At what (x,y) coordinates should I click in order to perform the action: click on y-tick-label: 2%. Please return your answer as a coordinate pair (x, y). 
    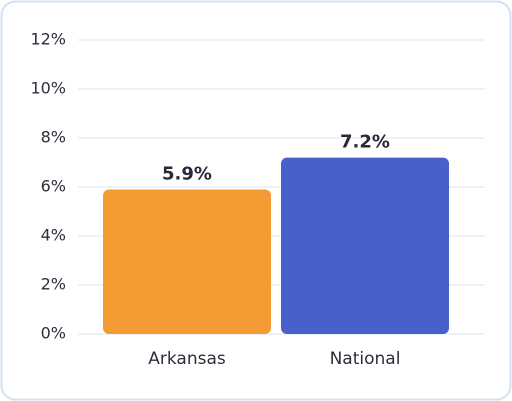
    Looking at the image, I should click on (53, 284).